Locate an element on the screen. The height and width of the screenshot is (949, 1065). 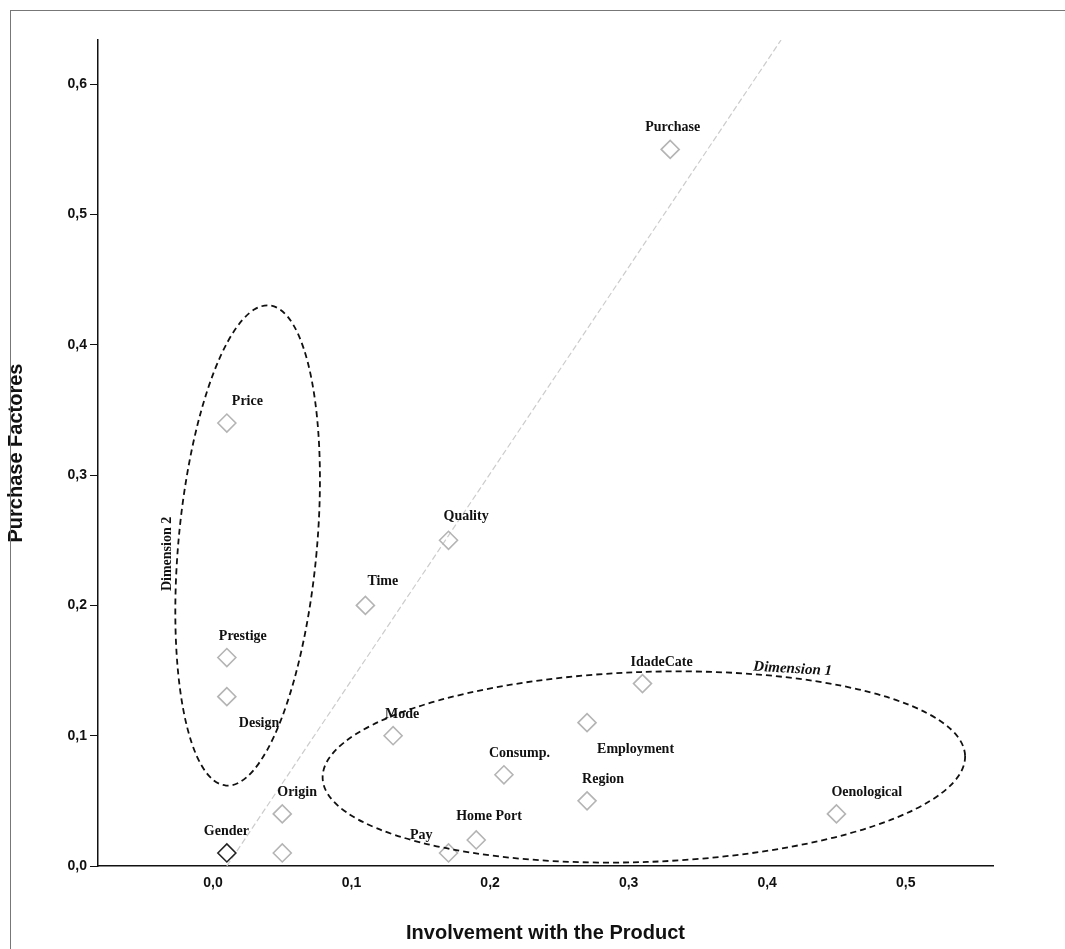
series-label: Quality is located at coordinates (466, 516).